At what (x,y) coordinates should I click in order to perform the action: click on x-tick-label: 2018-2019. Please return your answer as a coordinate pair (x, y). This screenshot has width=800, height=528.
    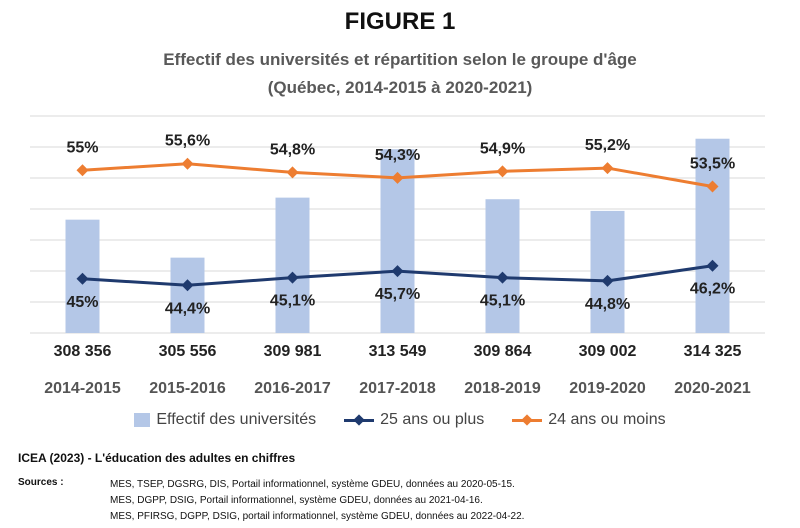
    Looking at the image, I should click on (502, 388).